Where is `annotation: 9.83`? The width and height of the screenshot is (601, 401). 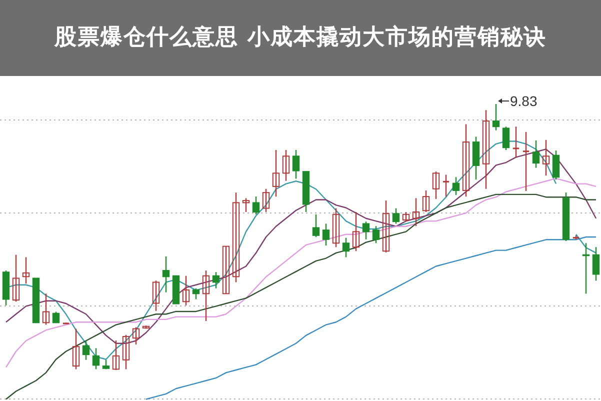
annotation: 9.83 is located at coordinates (524, 101).